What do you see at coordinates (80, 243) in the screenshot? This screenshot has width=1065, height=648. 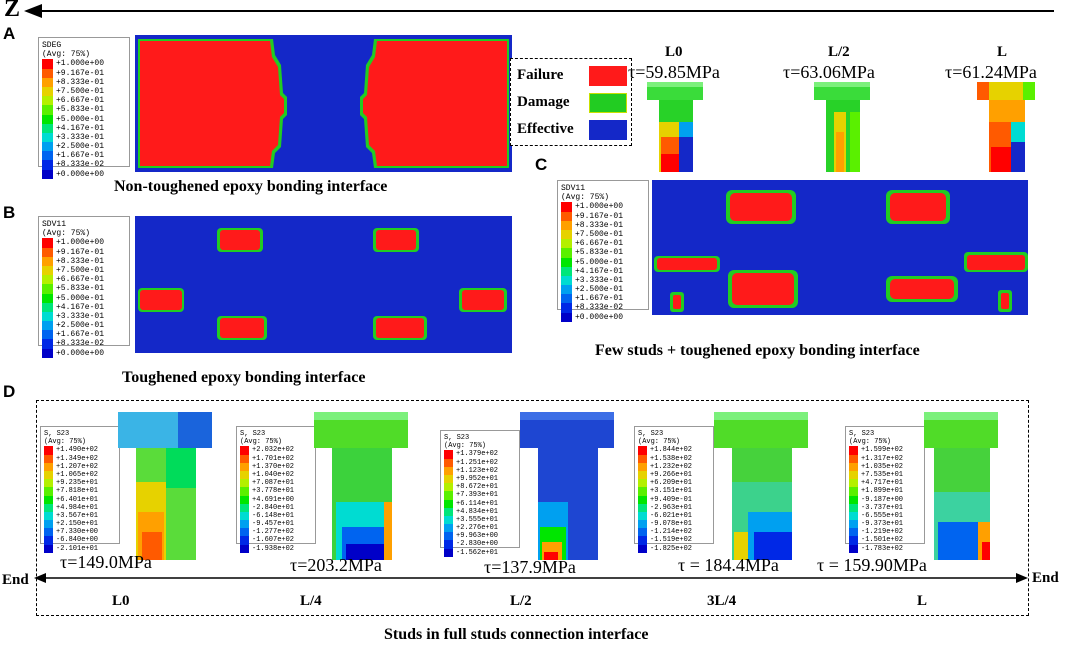 I see `legend-value: +1.000e+00` at bounding box center [80, 243].